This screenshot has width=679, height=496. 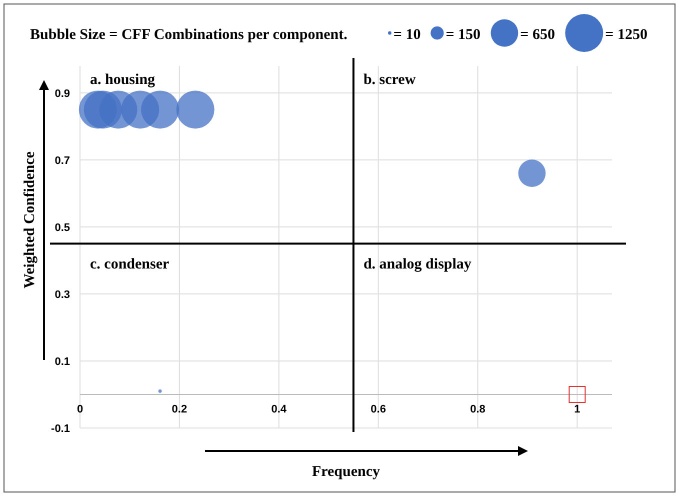 I want to click on legend-label: = 150, so click(x=463, y=35).